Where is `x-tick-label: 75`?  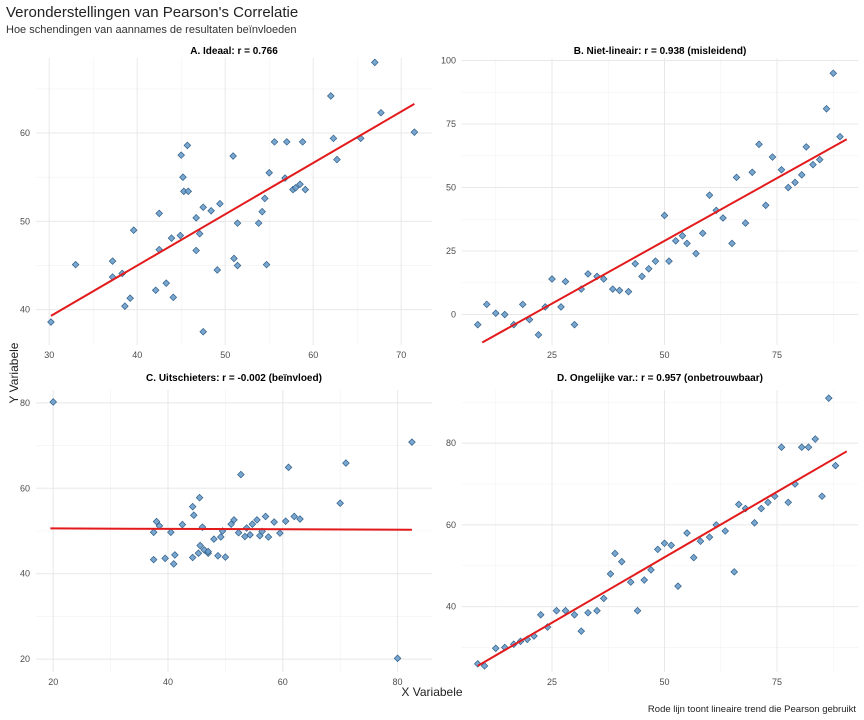 x-tick-label: 75 is located at coordinates (777, 682).